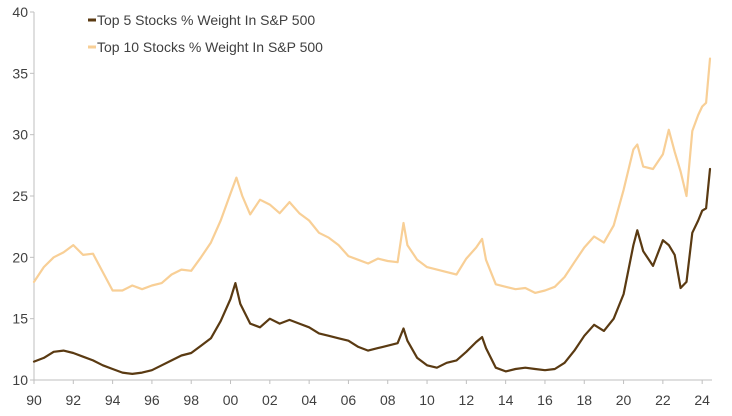 Image resolution: width=732 pixels, height=416 pixels. What do you see at coordinates (20, 135) in the screenshot?
I see `y-tick-label: 30` at bounding box center [20, 135].